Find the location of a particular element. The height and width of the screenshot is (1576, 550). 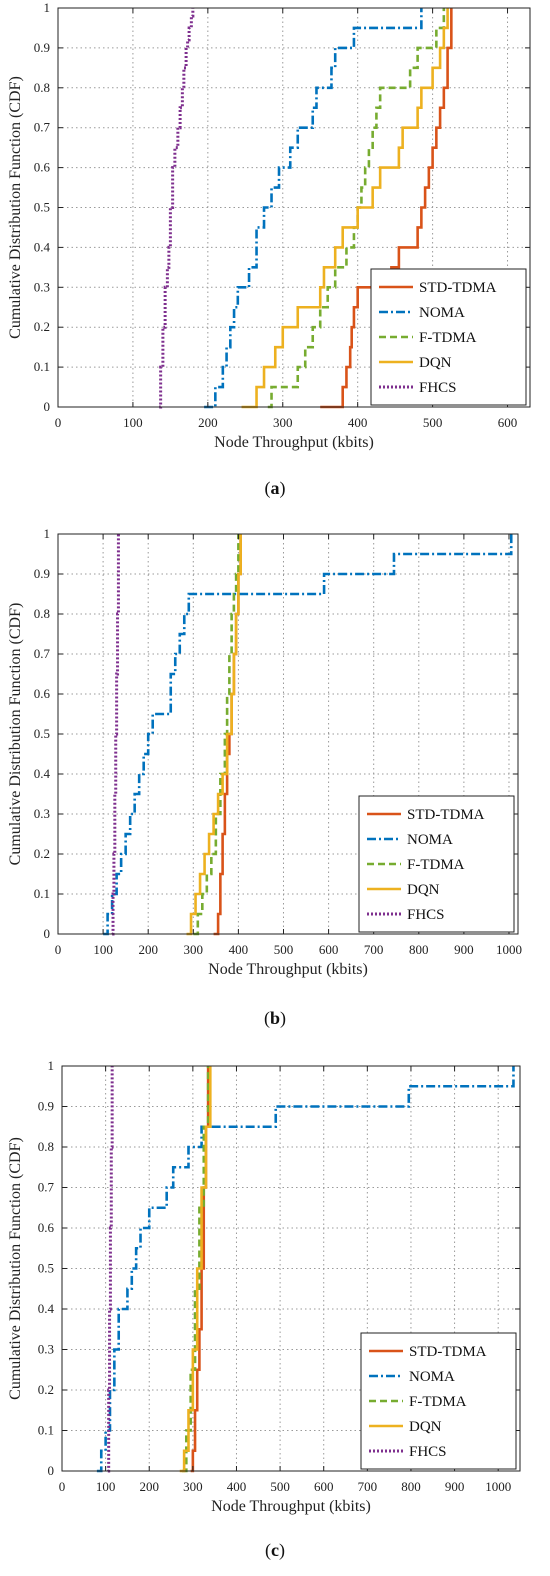

legend-box is located at coordinates (438, 1401).